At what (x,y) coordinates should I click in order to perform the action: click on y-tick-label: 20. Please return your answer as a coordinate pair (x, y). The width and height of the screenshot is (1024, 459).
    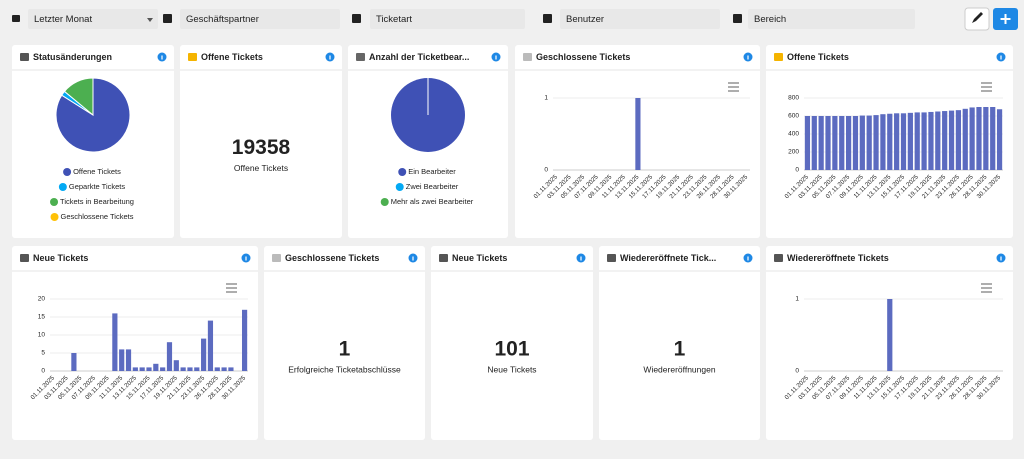
    Looking at the image, I should click on (42, 299).